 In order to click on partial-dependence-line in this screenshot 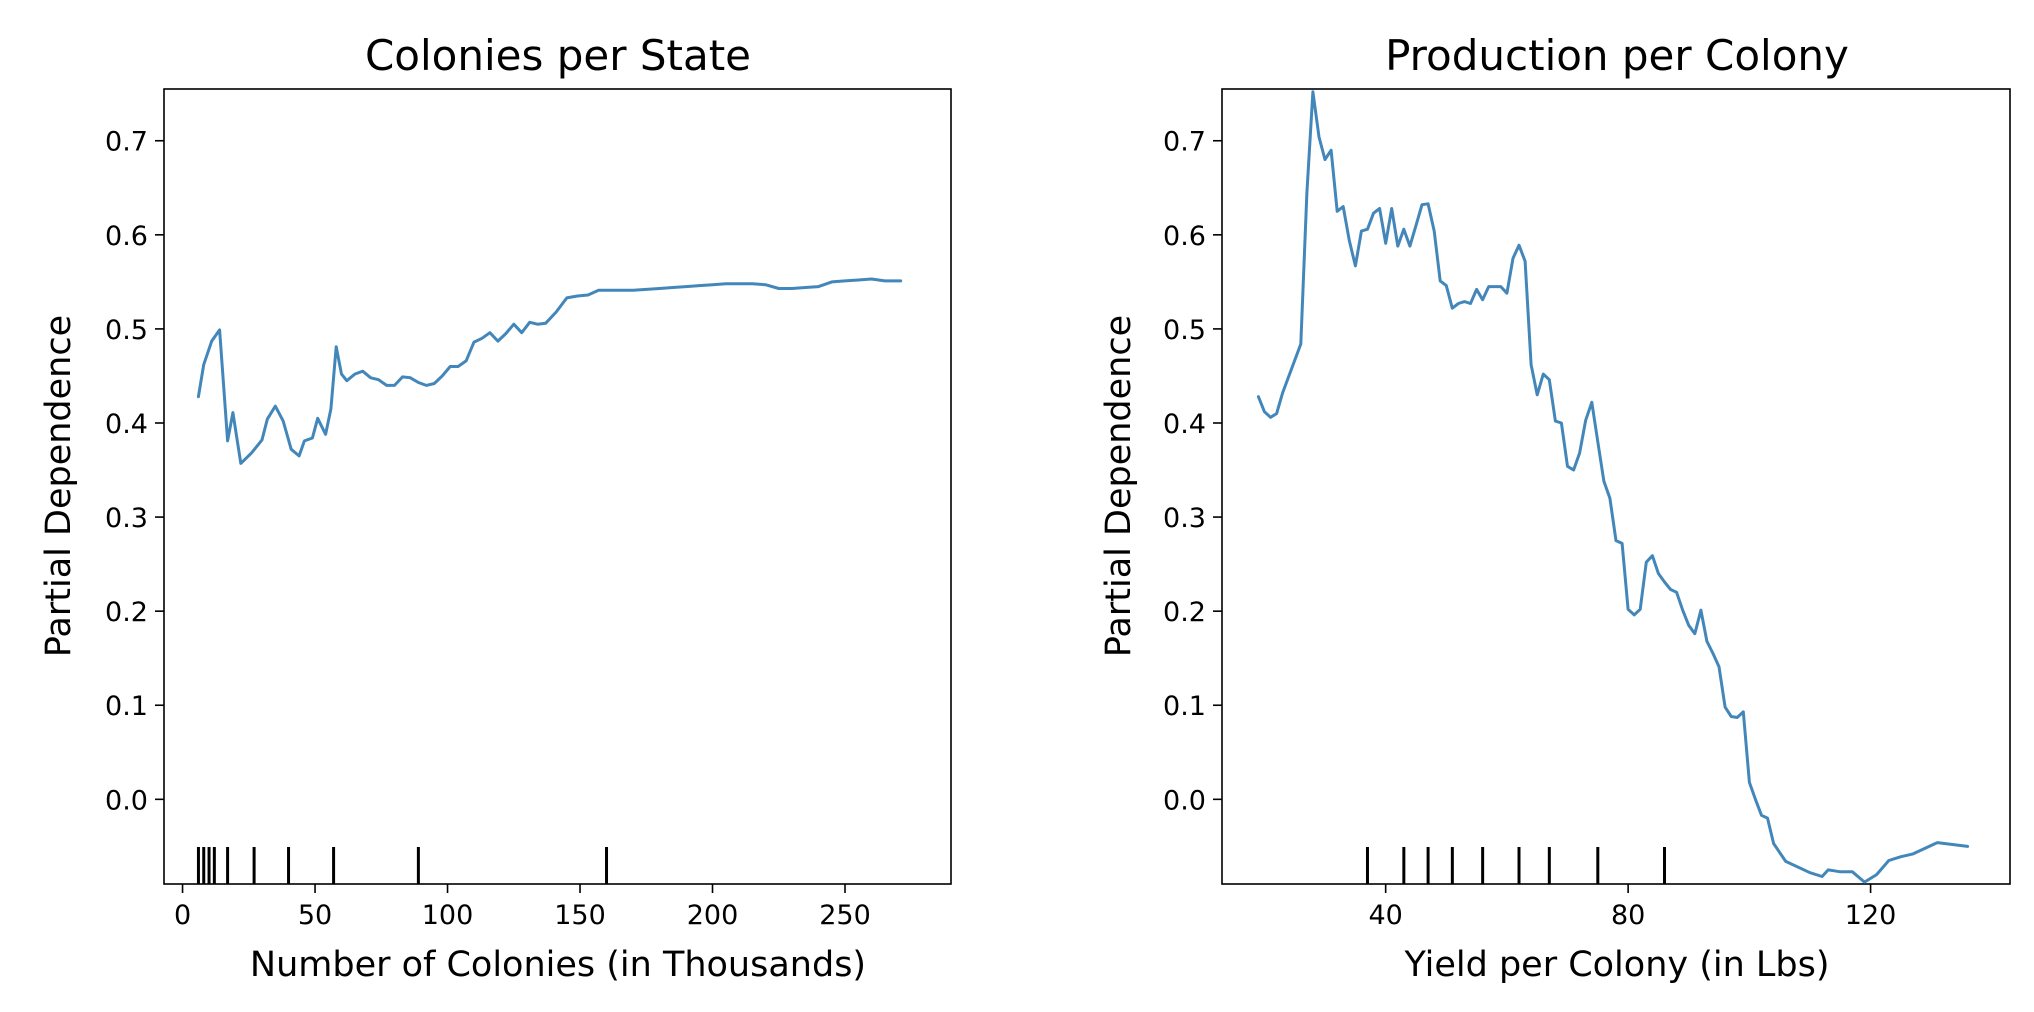, I will do `click(549, 371)`.